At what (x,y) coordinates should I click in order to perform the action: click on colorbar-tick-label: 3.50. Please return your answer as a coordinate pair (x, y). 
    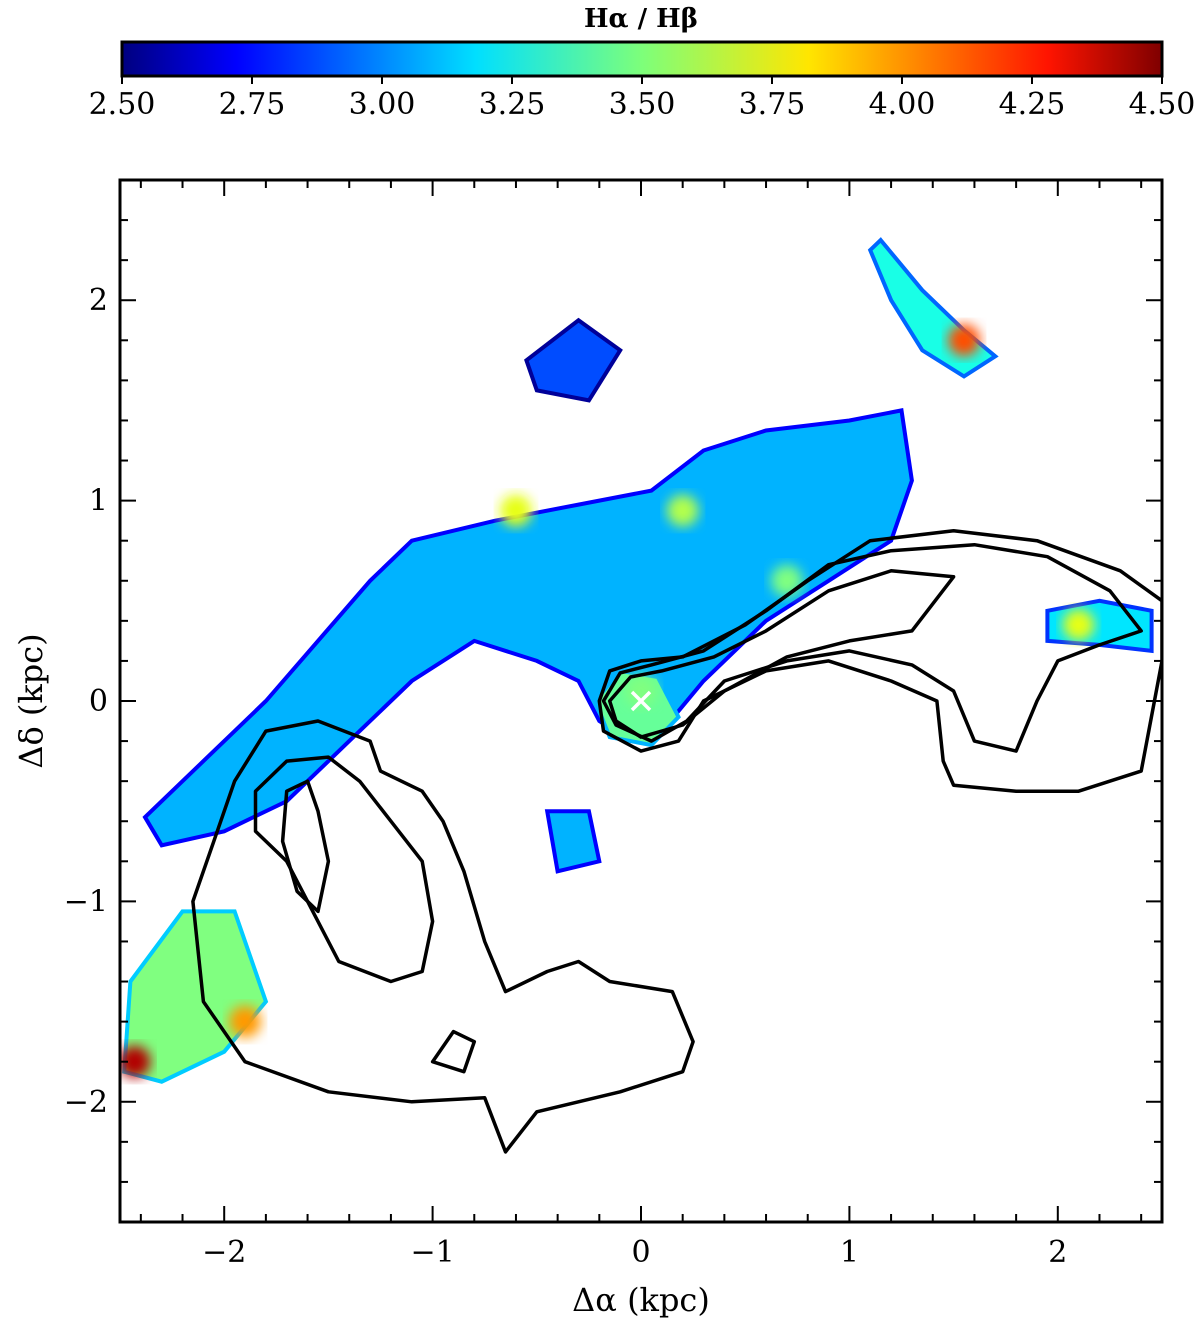
    Looking at the image, I should click on (642, 104).